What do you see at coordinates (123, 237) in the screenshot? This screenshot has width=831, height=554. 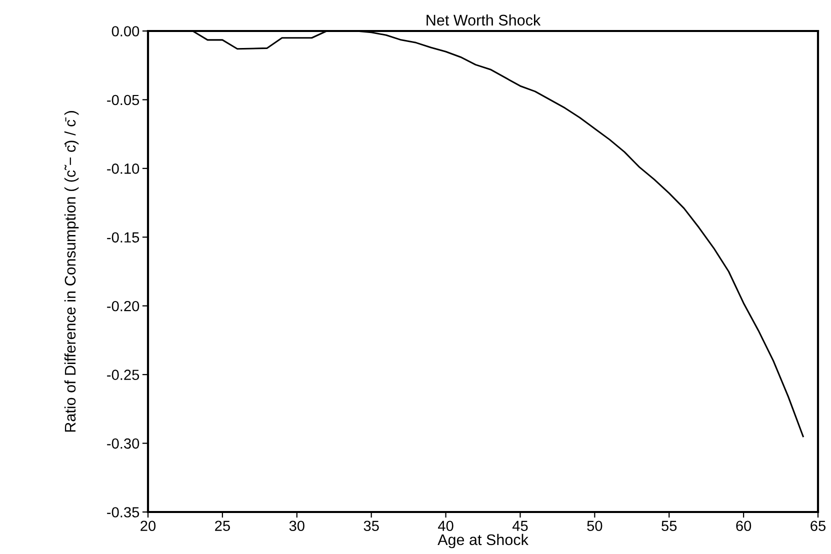 I see `y-tick-label: -0.15` at bounding box center [123, 237].